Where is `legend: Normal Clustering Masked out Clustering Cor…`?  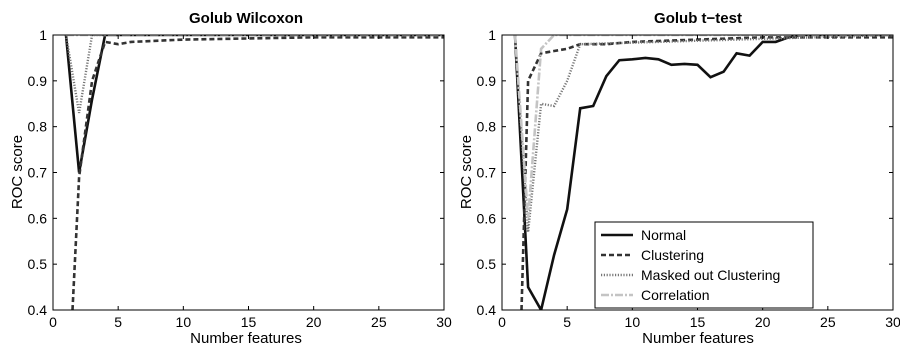 legend: Normal Clustering Masked out Clustering Cor… is located at coordinates (704, 265).